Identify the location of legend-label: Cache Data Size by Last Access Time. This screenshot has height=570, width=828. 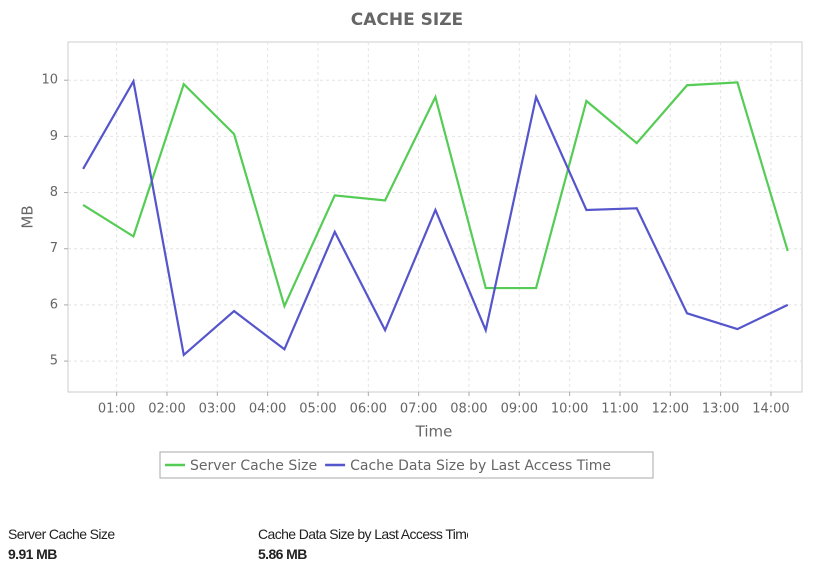
(480, 466).